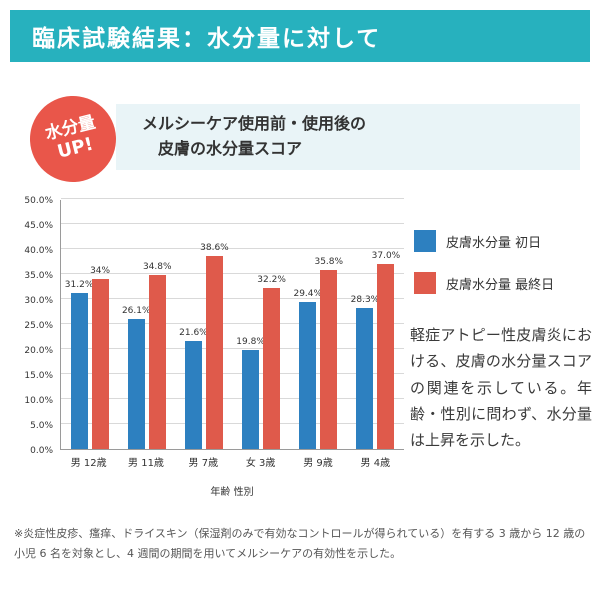 The width and height of the screenshot is (600, 600). Describe the element at coordinates (260, 463) in the screenshot. I see `x-category-label: 女 3歳` at that location.